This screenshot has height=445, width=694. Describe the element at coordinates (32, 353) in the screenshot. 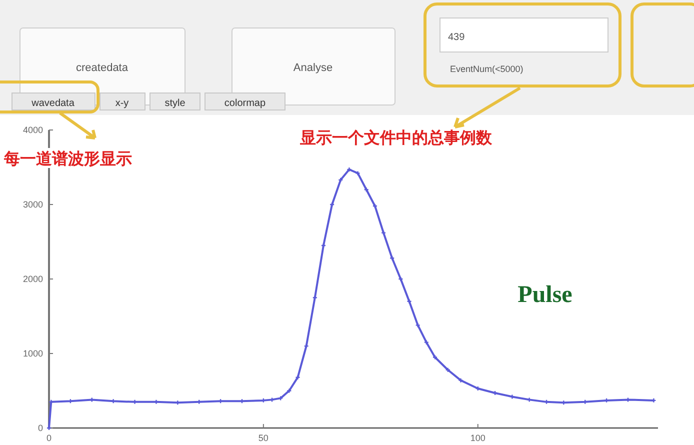

I see `y-tick-label: 1000` at that location.